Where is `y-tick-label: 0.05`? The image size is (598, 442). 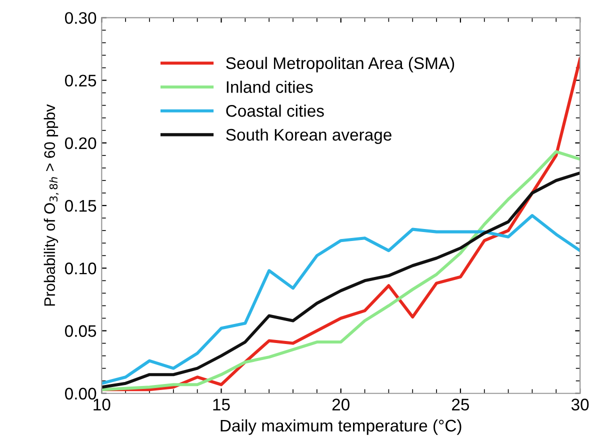
y-tick-label: 0.05 is located at coordinates (80, 331).